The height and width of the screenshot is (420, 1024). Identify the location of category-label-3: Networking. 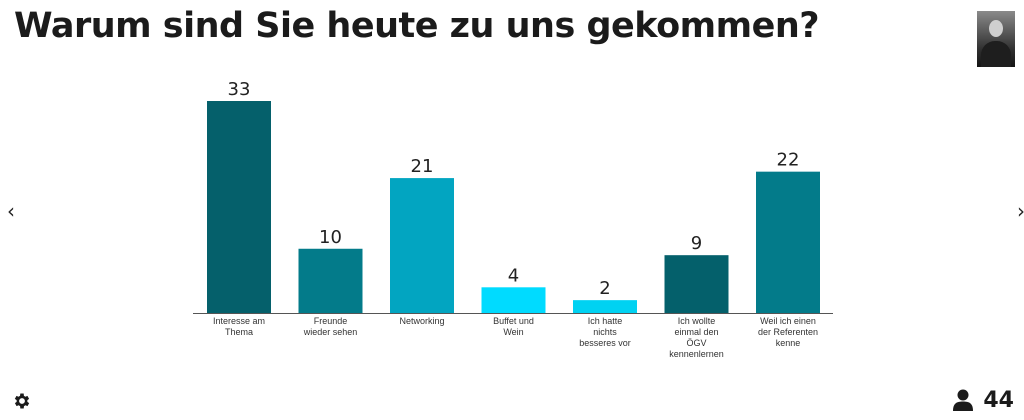
(422, 321).